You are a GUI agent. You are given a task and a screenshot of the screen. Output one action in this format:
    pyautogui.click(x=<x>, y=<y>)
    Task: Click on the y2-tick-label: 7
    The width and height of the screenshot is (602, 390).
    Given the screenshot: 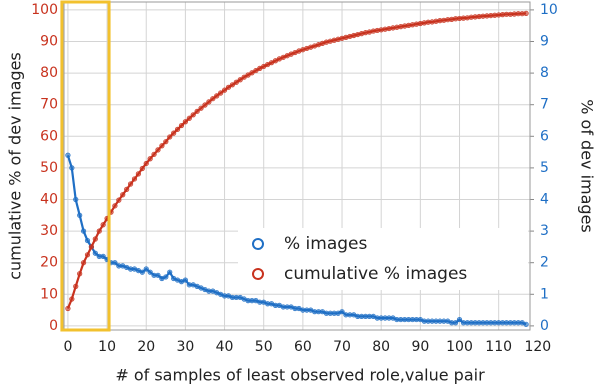 What is the action you would take?
    pyautogui.click(x=544, y=105)
    